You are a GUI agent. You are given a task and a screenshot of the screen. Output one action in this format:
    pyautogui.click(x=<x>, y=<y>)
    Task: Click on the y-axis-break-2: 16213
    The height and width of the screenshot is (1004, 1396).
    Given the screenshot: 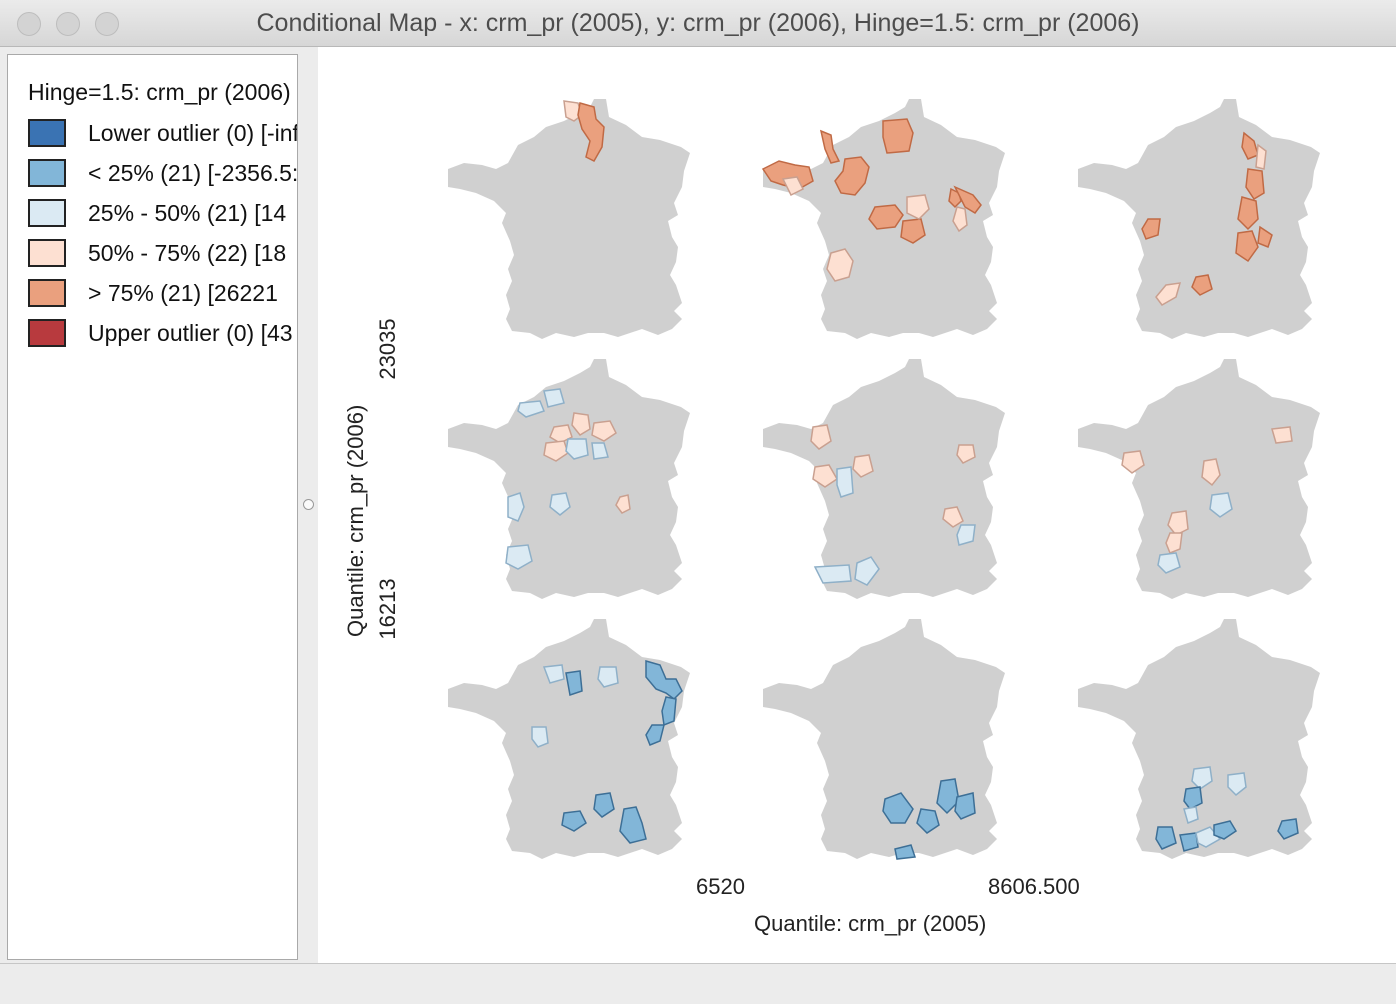 What is the action you would take?
    pyautogui.click(x=387, y=609)
    